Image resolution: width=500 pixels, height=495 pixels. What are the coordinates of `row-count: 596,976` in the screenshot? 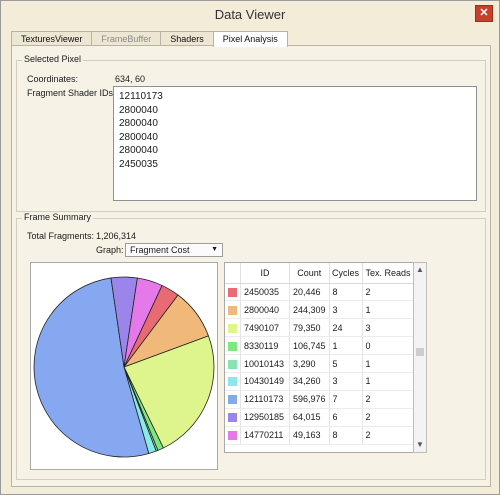 It's located at (309, 399).